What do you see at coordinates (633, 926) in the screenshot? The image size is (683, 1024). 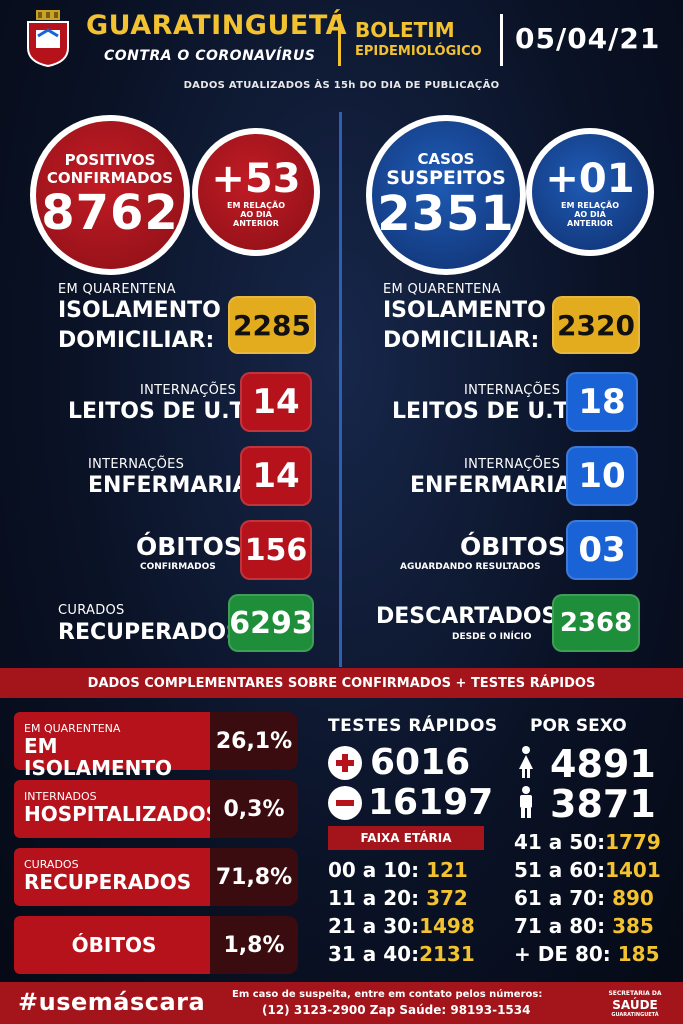 I see `age-value: 385` at bounding box center [633, 926].